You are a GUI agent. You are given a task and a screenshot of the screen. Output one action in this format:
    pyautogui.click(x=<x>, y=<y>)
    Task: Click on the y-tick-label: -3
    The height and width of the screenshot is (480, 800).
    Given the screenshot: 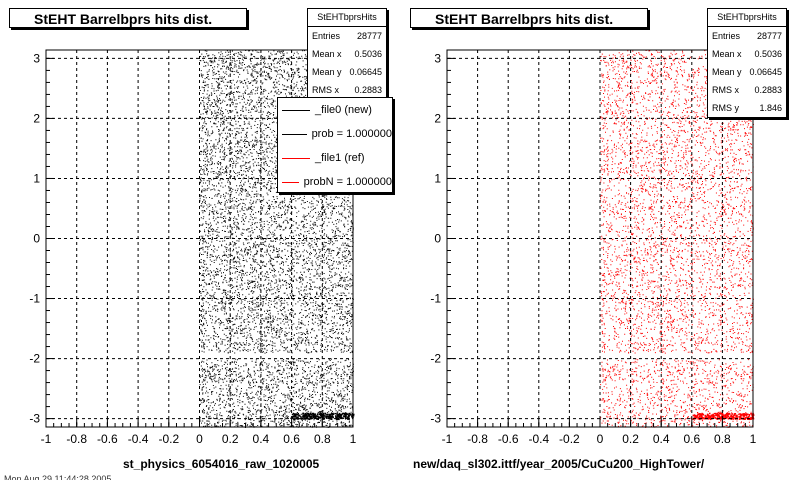 What is the action you would take?
    pyautogui.click(x=435, y=419)
    